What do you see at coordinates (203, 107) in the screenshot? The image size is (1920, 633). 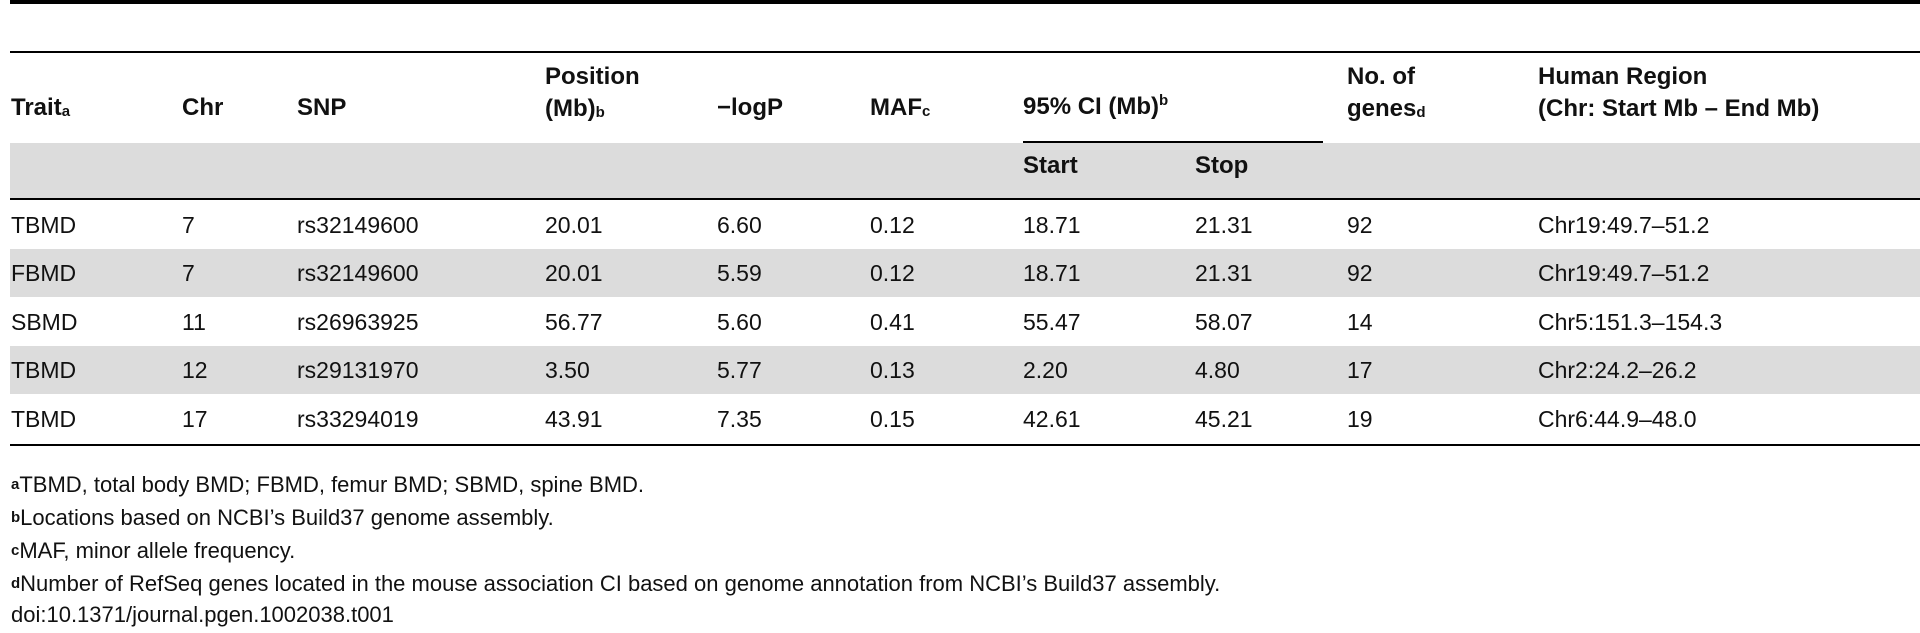 I see `header-chr: Chr` at bounding box center [203, 107].